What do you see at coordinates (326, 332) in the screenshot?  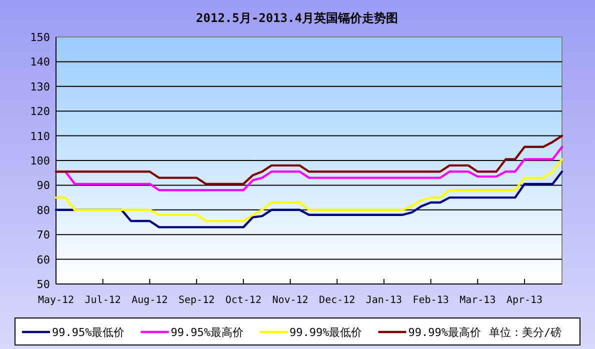 I see `legend-label: 99.99%最低价` at bounding box center [326, 332].